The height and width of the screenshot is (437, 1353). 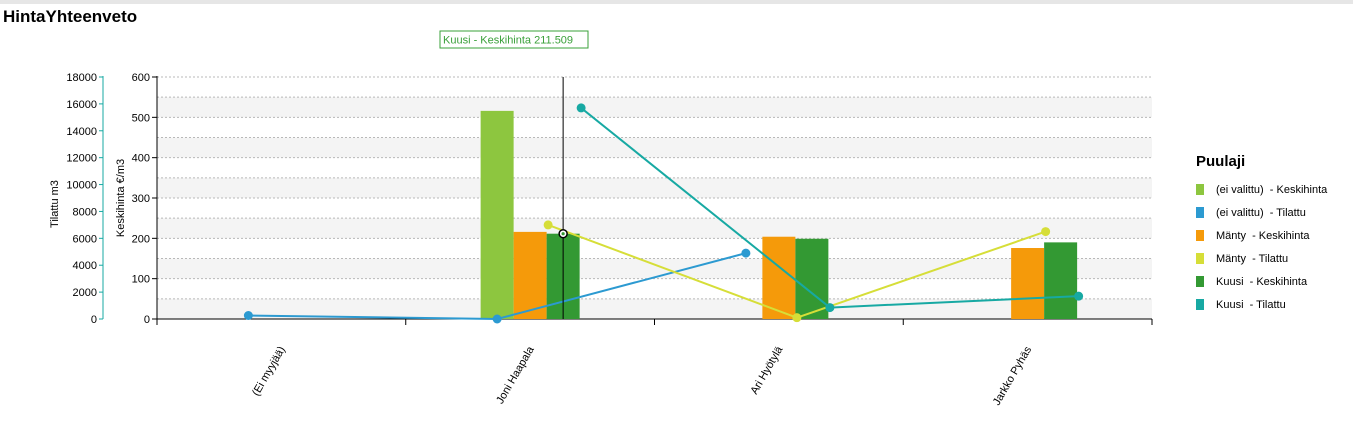 What do you see at coordinates (141, 199) in the screenshot?
I see `inner-y-tick-label: 300` at bounding box center [141, 199].